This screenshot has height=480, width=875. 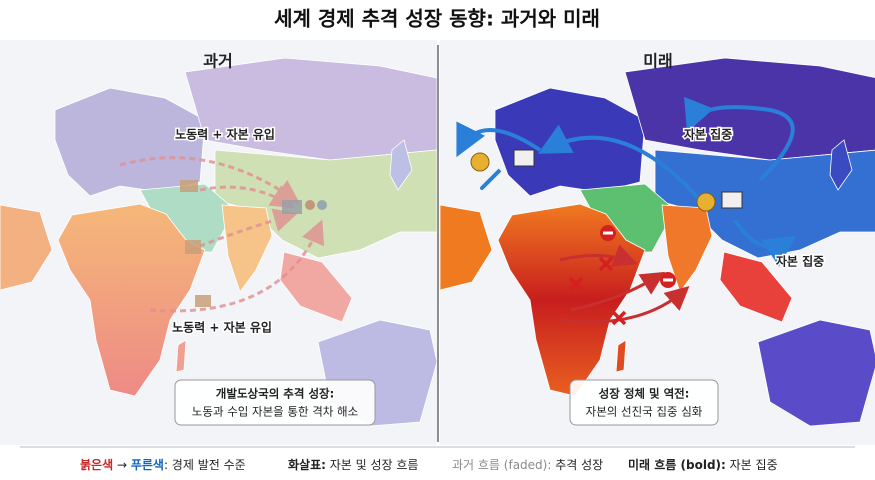 I want to click on india, so click(x=247, y=248).